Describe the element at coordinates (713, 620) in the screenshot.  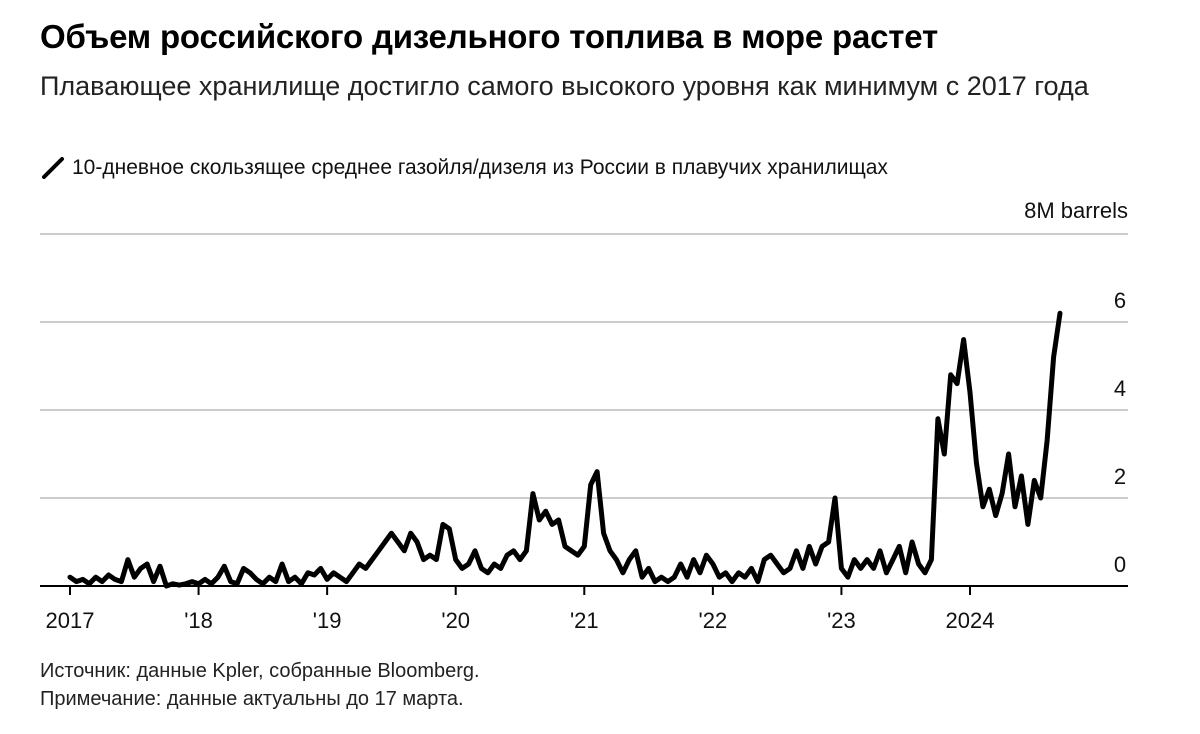
I see `x-tick-label: '22` at that location.